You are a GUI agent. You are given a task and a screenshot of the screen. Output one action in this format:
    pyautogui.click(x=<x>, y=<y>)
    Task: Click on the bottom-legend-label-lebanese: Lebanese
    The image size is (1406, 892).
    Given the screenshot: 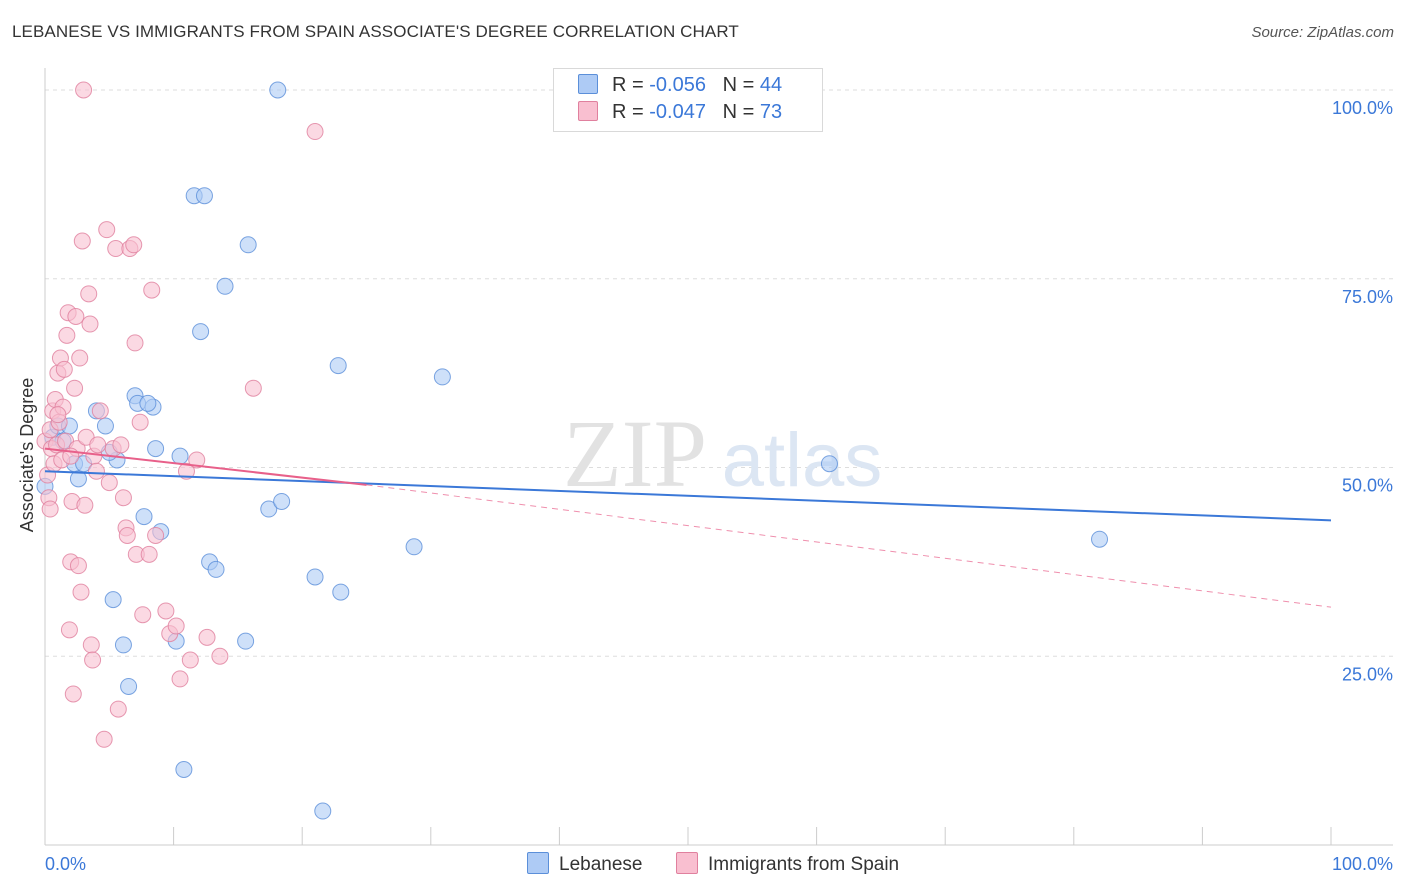 What is the action you would take?
    pyautogui.click(x=601, y=864)
    